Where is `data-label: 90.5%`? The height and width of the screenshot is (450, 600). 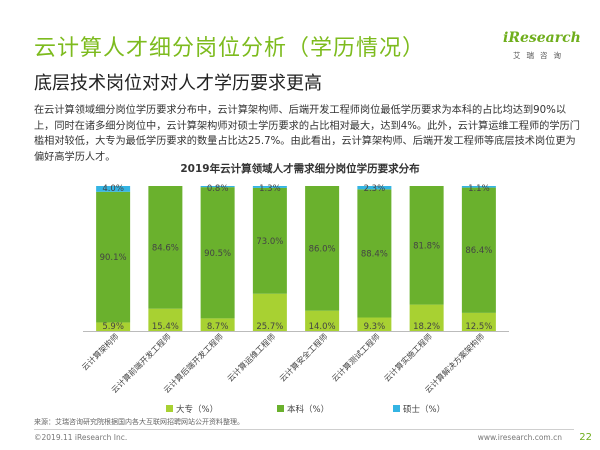
data-label: 90.5% is located at coordinates (217, 254).